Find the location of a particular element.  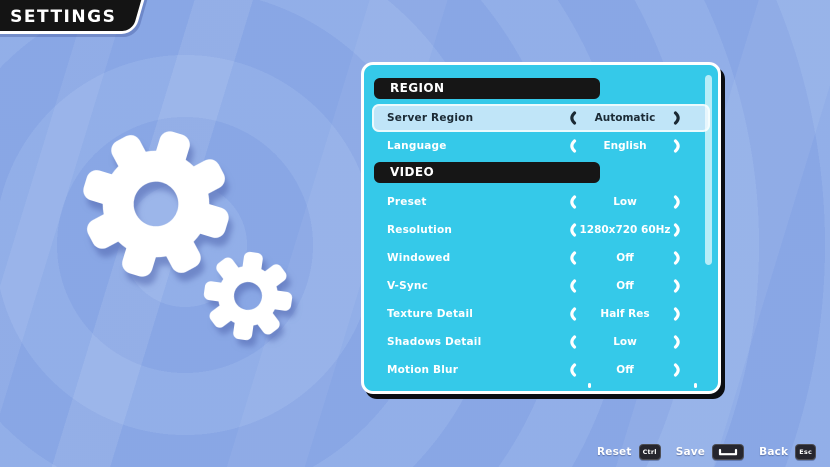

setting-label: Windowed is located at coordinates (419, 258).